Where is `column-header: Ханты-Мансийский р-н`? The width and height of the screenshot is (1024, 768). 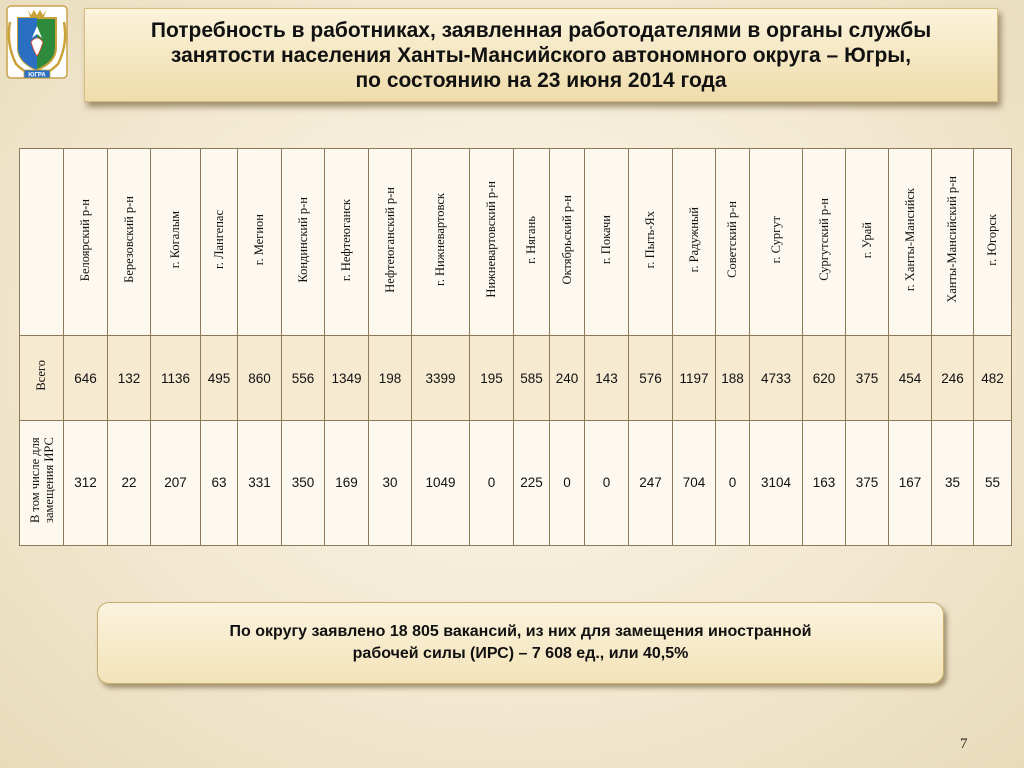 column-header: Ханты-Мансийский р-н is located at coordinates (952, 242).